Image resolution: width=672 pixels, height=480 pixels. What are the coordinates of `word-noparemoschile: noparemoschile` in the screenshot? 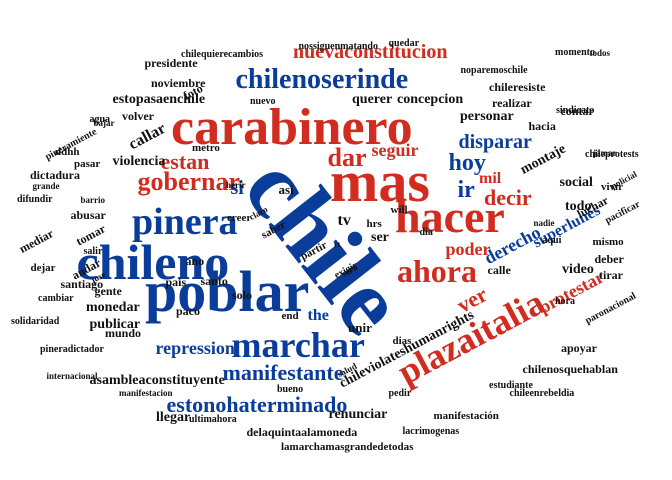 It's located at (494, 70).